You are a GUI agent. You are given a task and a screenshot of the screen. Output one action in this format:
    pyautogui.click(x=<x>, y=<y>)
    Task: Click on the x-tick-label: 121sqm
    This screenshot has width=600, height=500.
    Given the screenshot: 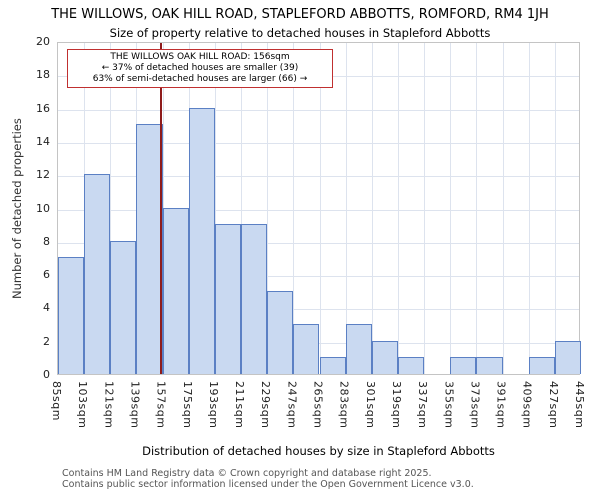 What is the action you would take?
    pyautogui.click(x=109, y=405)
    